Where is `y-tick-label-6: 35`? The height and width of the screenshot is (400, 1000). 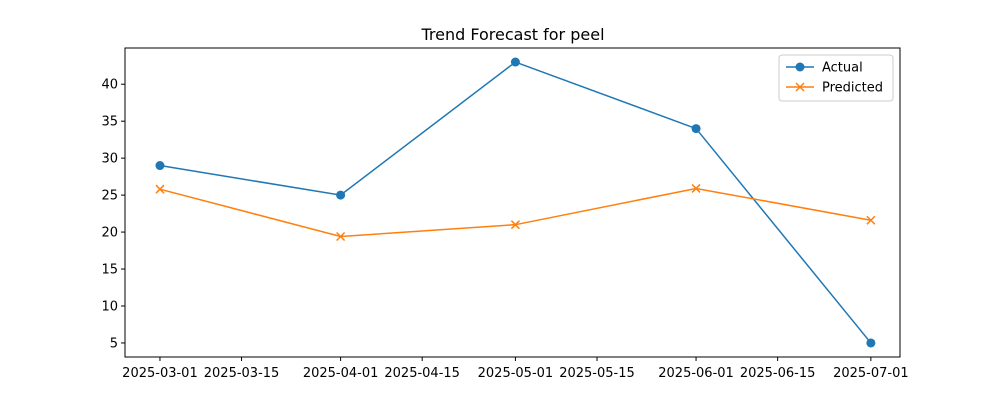 y-tick-label-6: 35 is located at coordinates (109, 122).